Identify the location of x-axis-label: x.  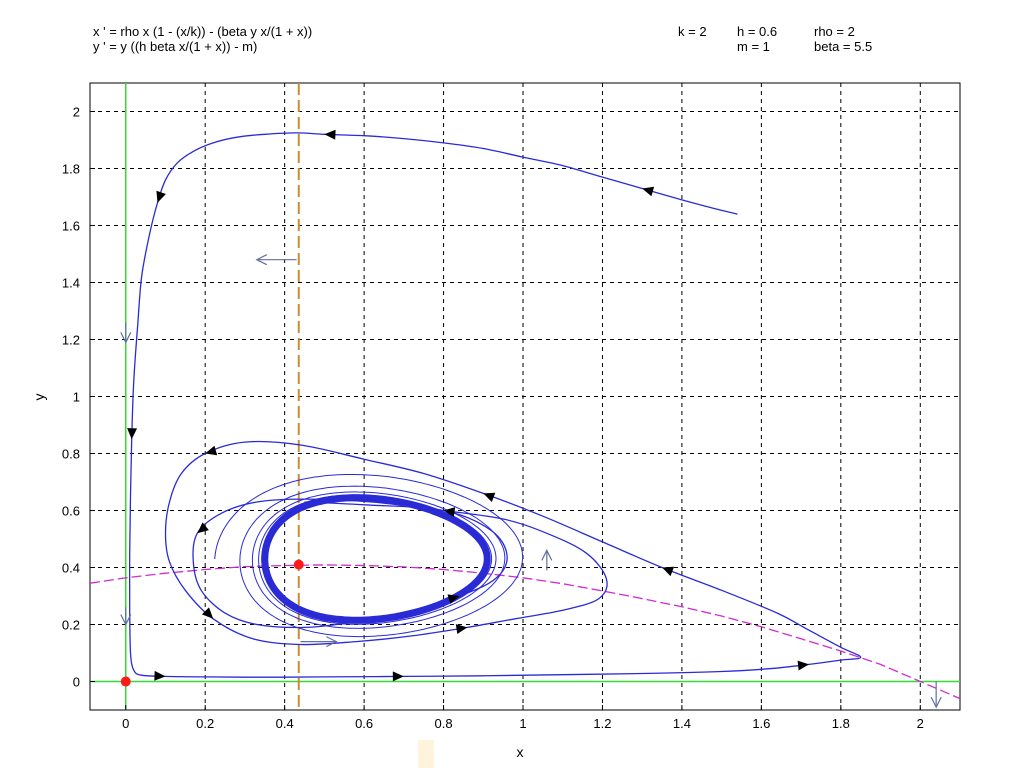
(520, 752).